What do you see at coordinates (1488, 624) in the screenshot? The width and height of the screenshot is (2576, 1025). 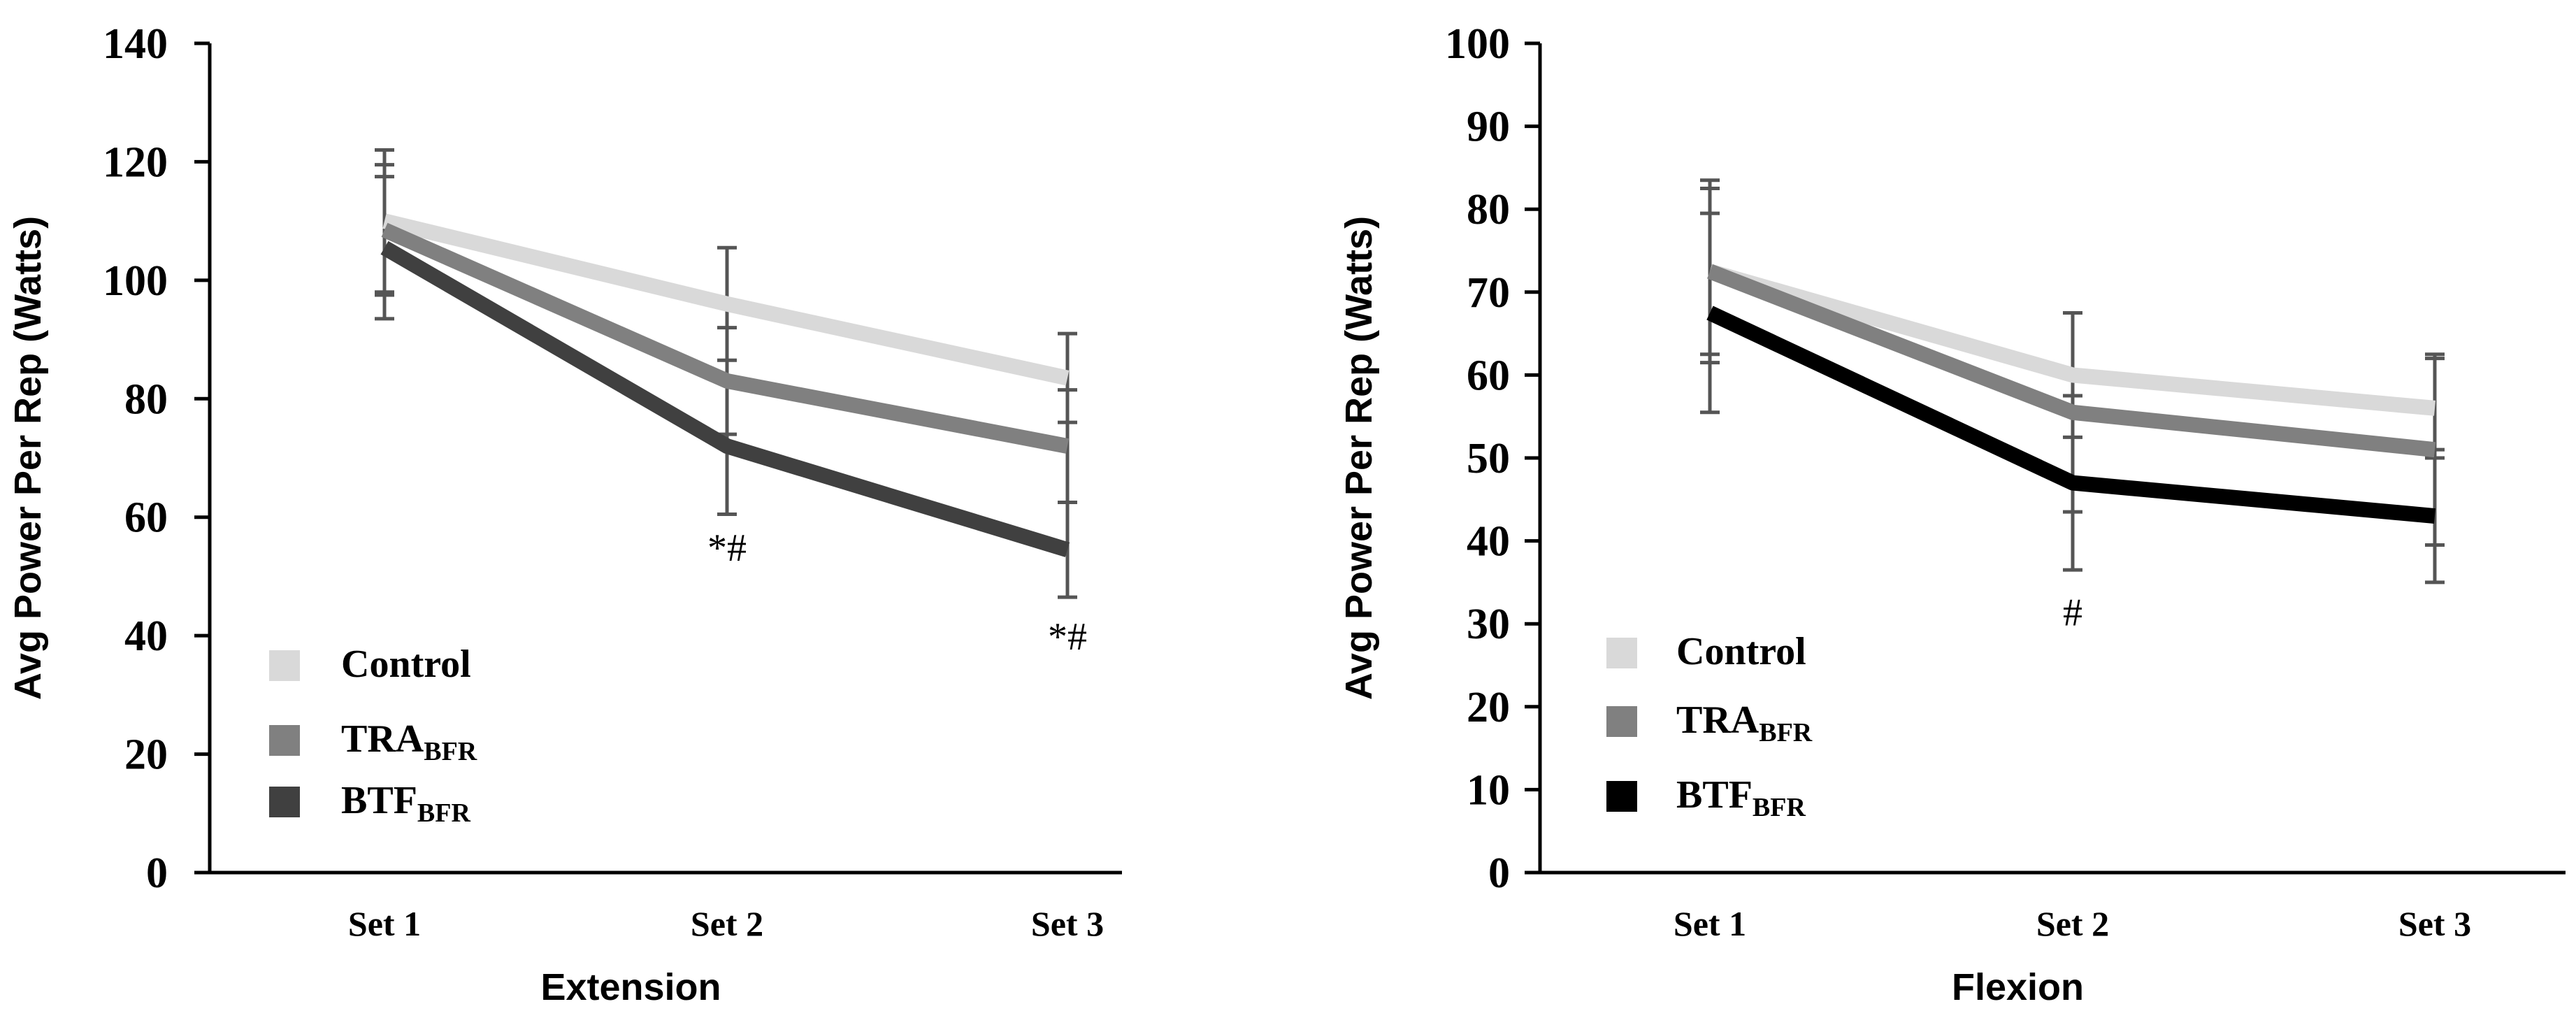 I see `y-tick-label: 30` at bounding box center [1488, 624].